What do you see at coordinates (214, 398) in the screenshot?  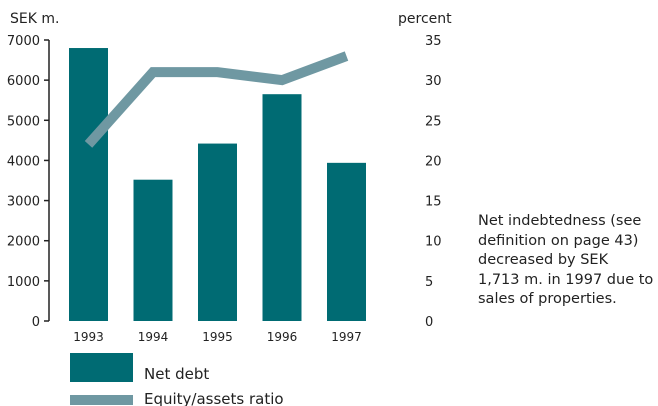 I see `legend-equity-ratio-label: Equity/assets ratio` at bounding box center [214, 398].